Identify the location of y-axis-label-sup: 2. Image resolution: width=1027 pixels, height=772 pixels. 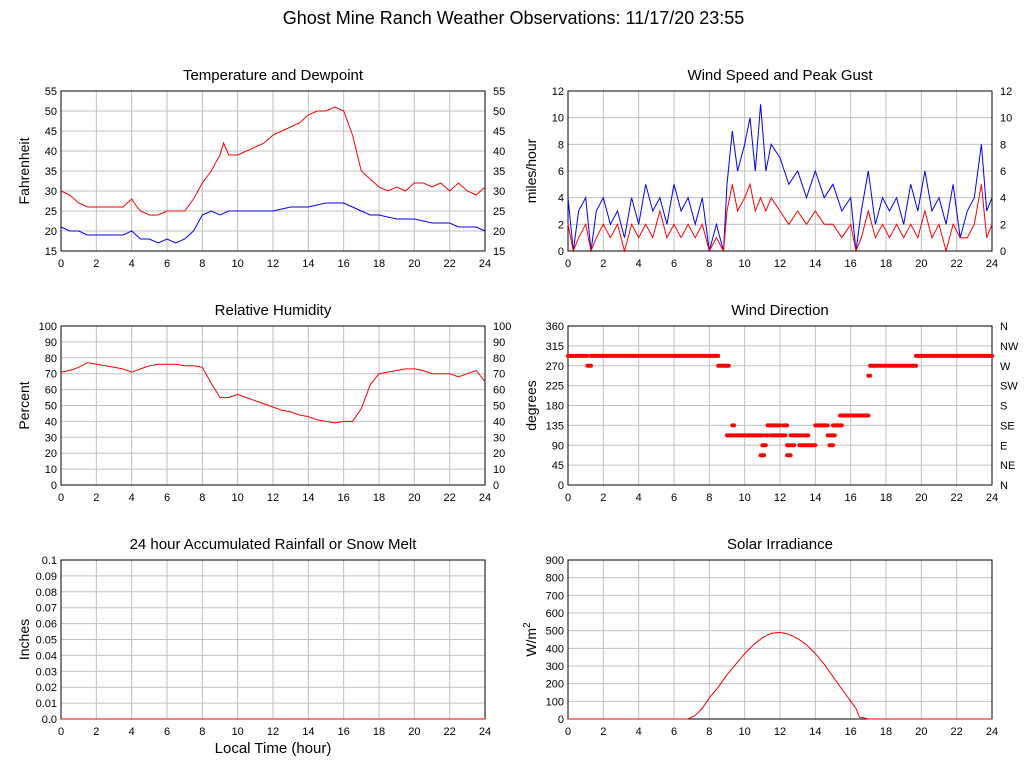
(527, 625).